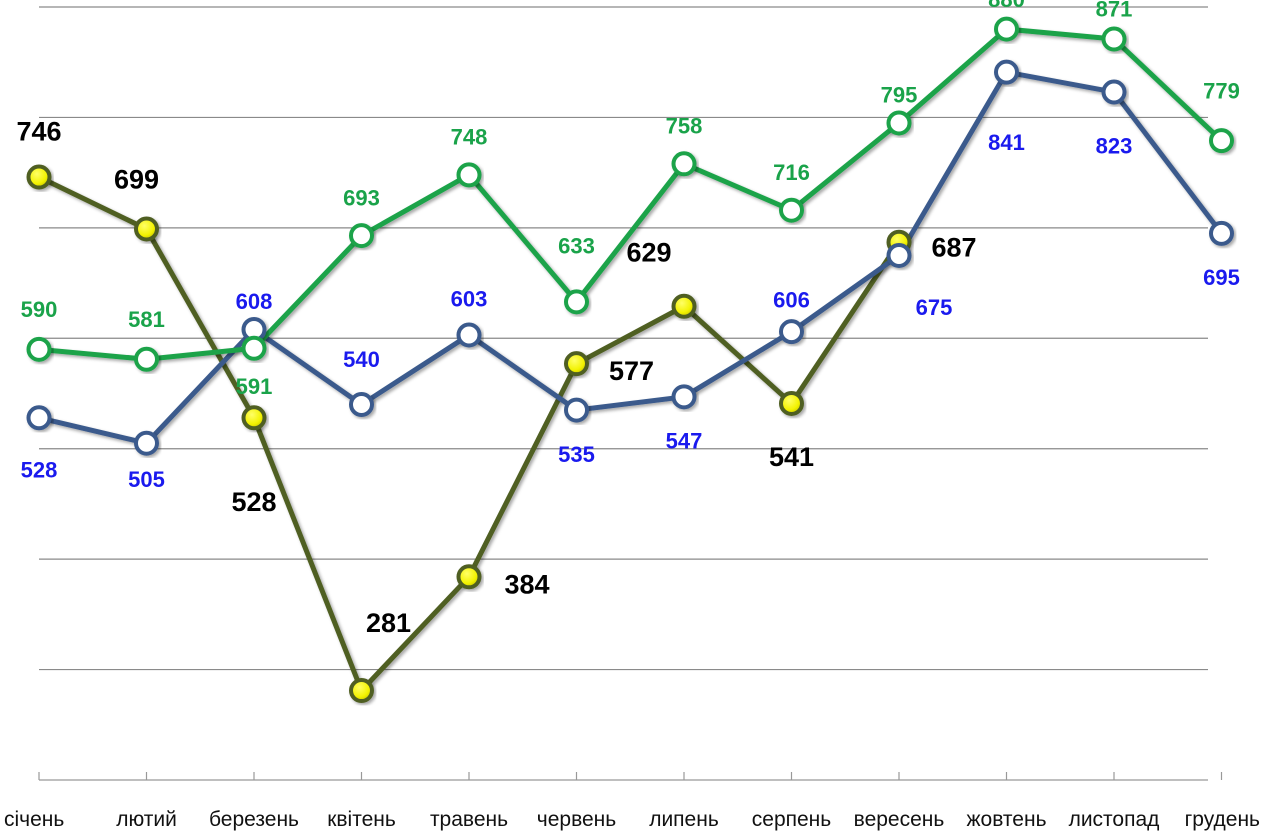 The image size is (1264, 834). Describe the element at coordinates (1221, 90) in the screenshot. I see `data-label: 779` at that location.